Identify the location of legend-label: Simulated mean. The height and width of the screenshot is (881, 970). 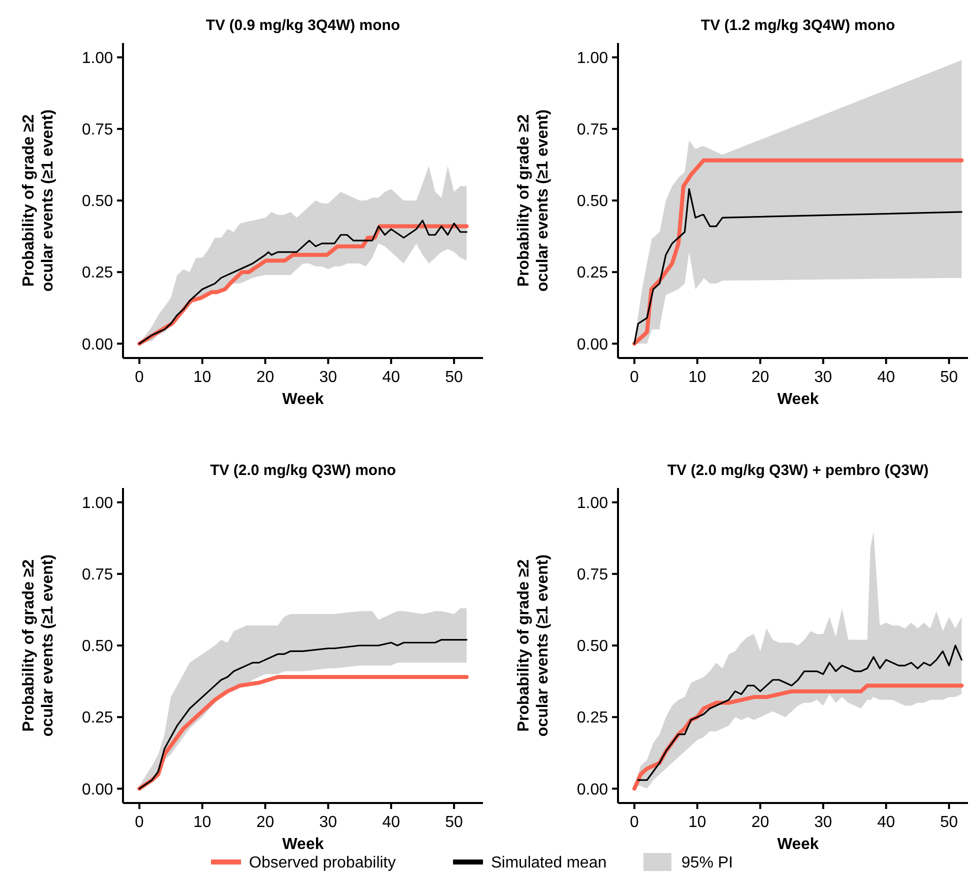
(549, 863).